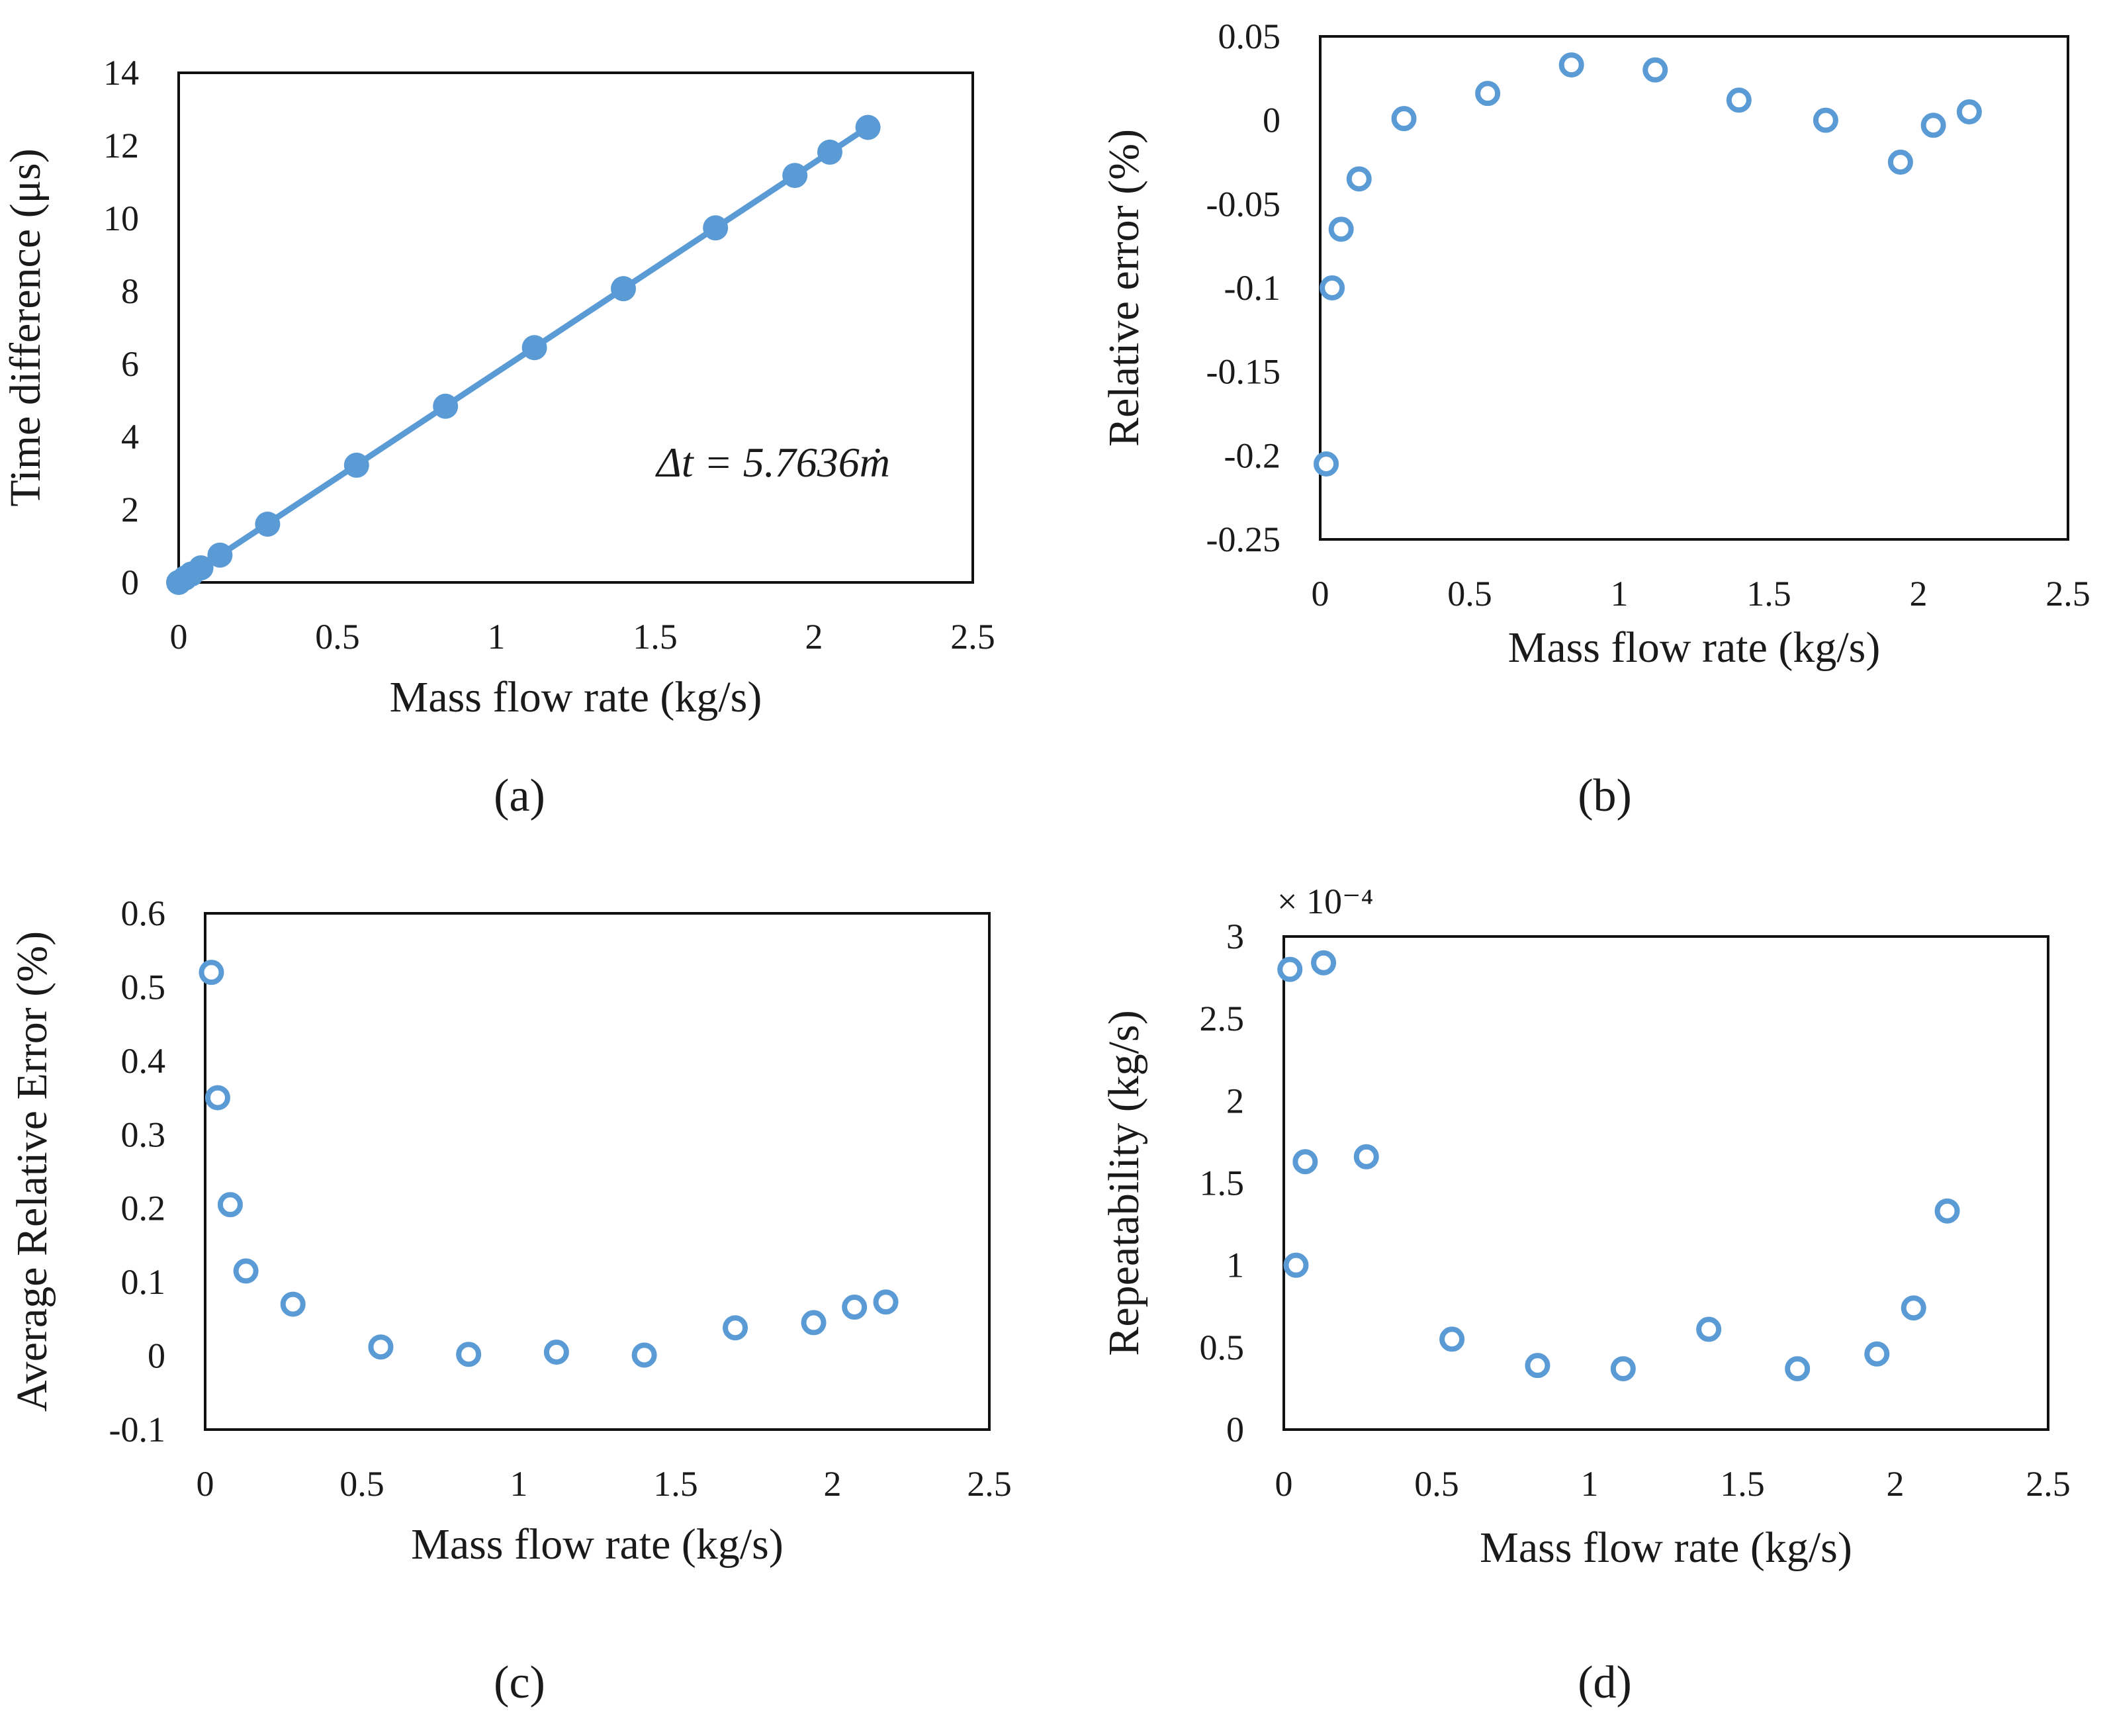  What do you see at coordinates (772, 462) in the screenshot?
I see `fit-equation: Δt = 5.7636ṁ` at bounding box center [772, 462].